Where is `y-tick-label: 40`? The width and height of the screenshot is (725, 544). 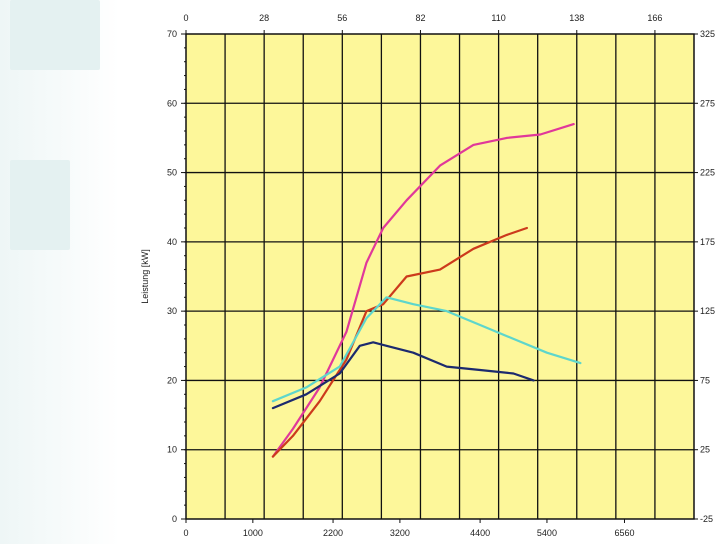
y-tick-label: 40 is located at coordinates (172, 242).